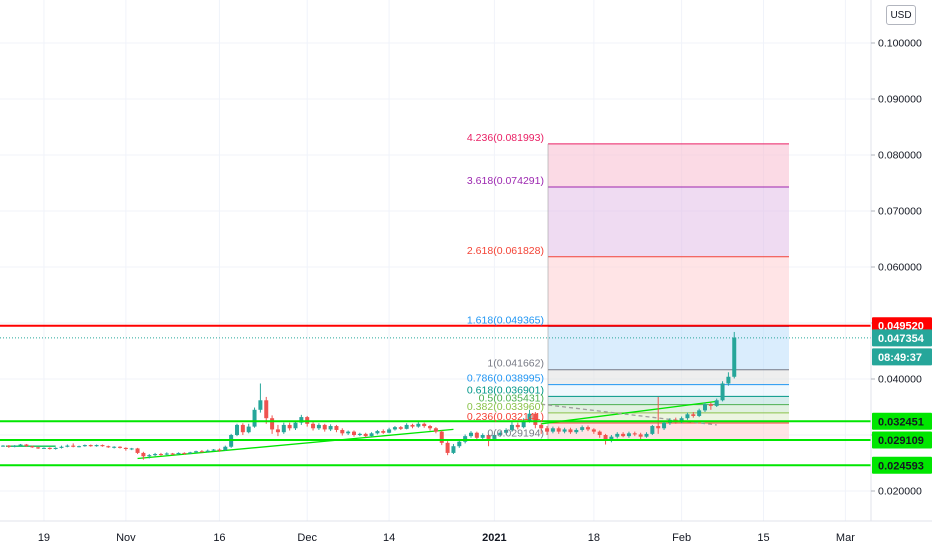 The height and width of the screenshot is (550, 932). What do you see at coordinates (515, 434) in the screenshot?
I see `fib-level-label: 0(0.029194)` at bounding box center [515, 434].